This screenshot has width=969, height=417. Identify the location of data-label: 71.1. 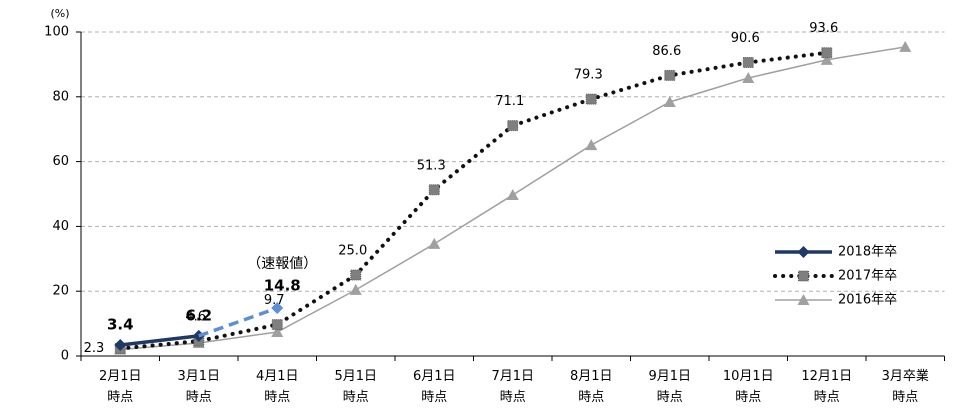
(509, 101).